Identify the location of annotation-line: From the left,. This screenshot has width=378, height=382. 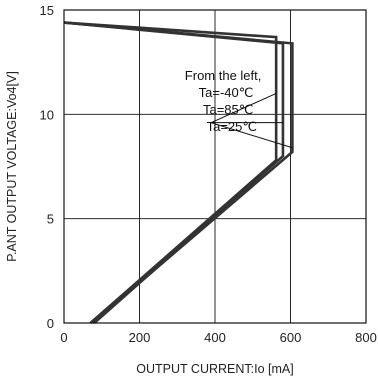
(223, 75).